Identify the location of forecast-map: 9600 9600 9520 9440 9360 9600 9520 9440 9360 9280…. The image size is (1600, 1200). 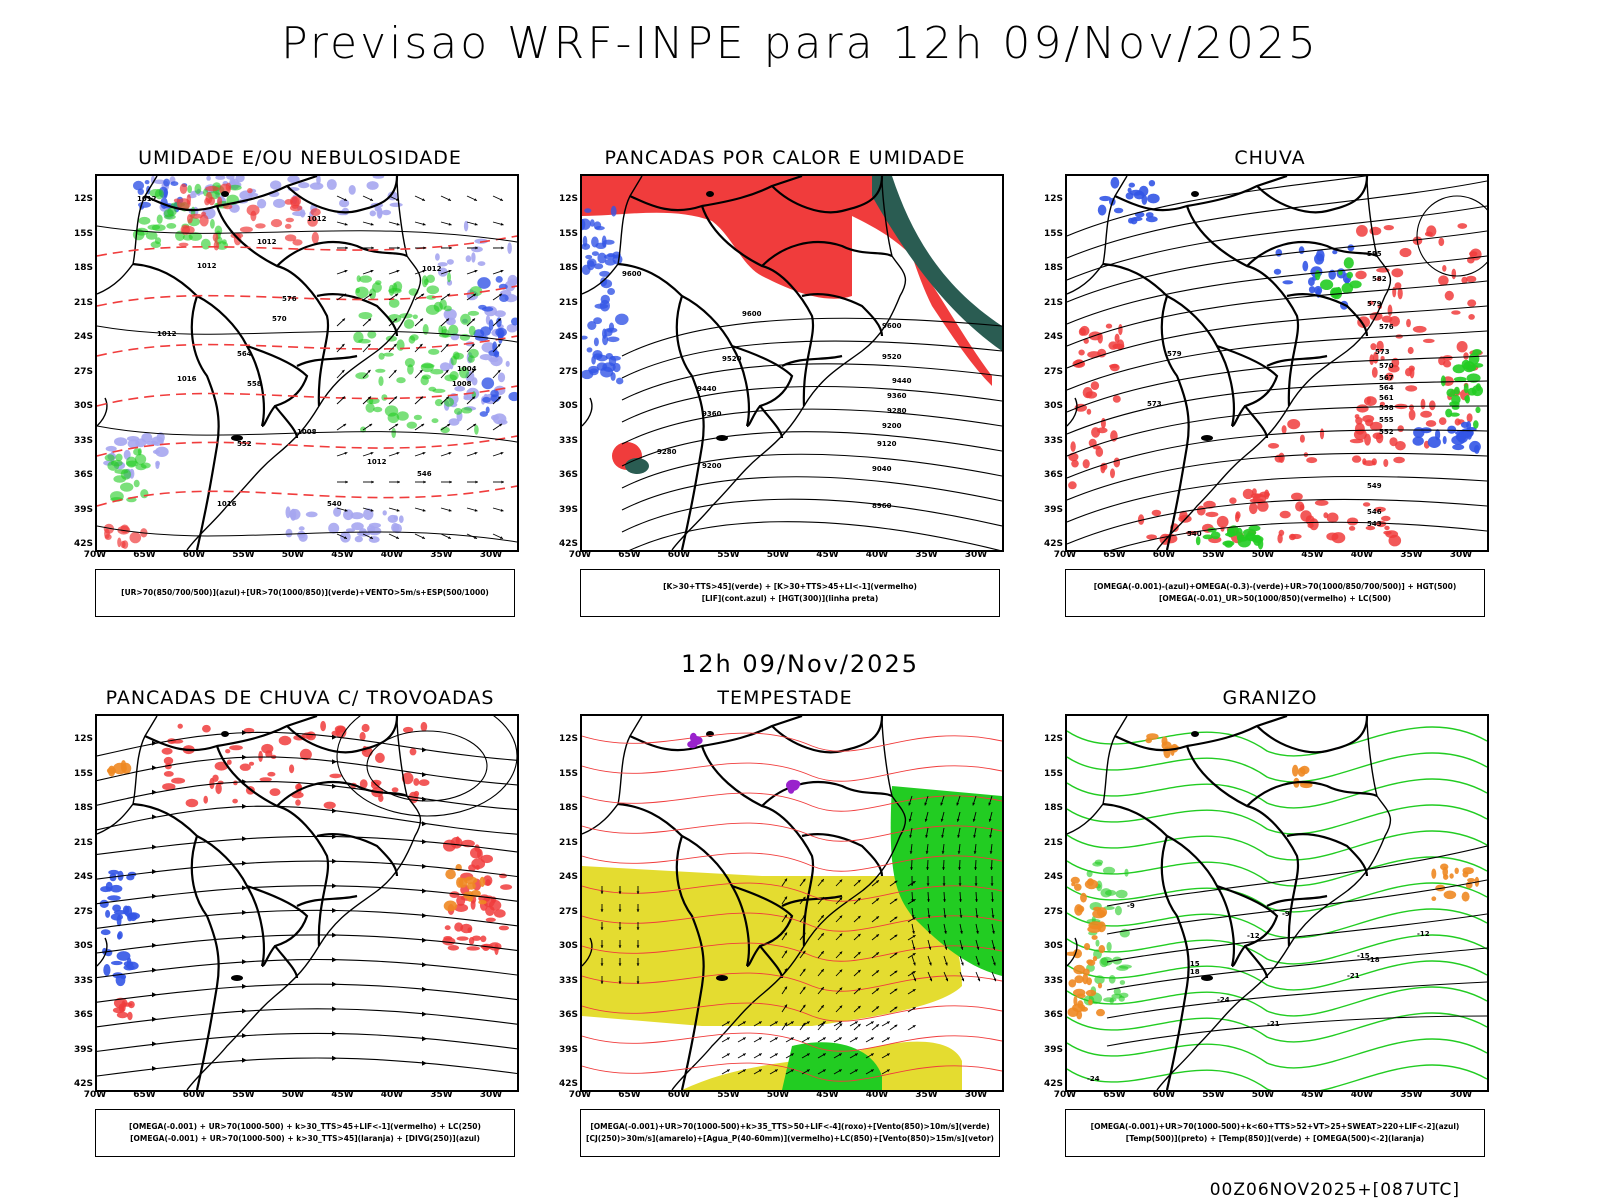
(792, 363).